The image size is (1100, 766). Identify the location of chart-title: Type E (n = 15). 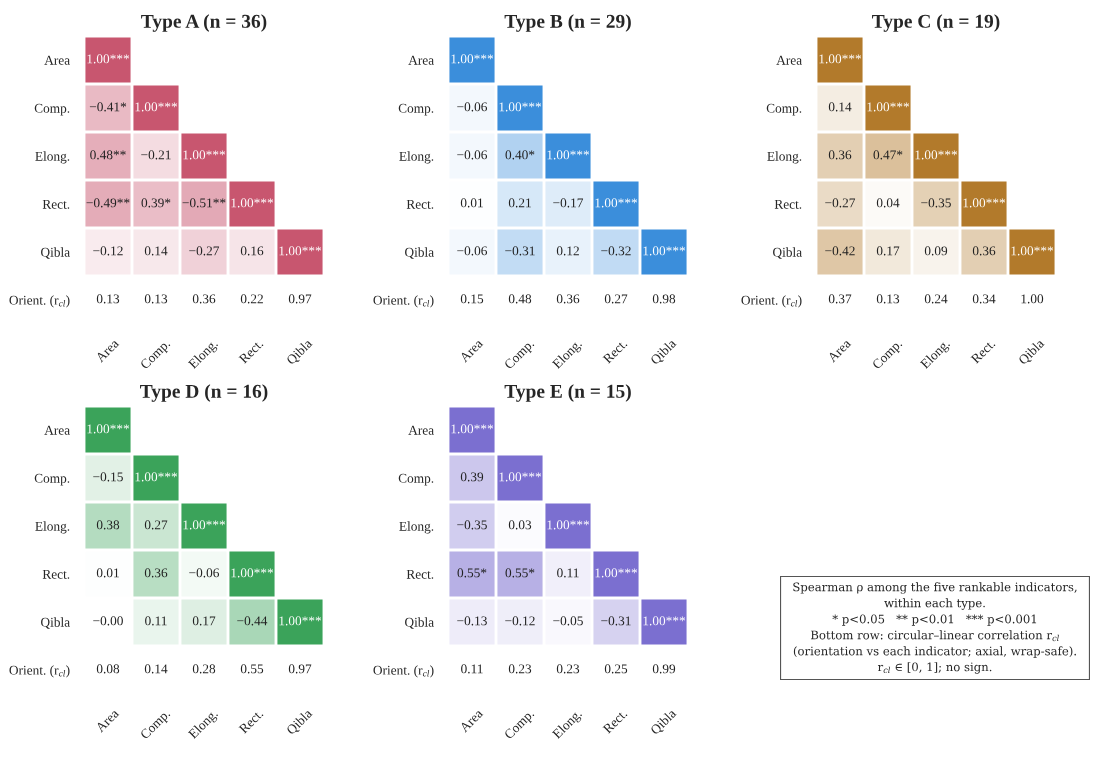
(567, 393).